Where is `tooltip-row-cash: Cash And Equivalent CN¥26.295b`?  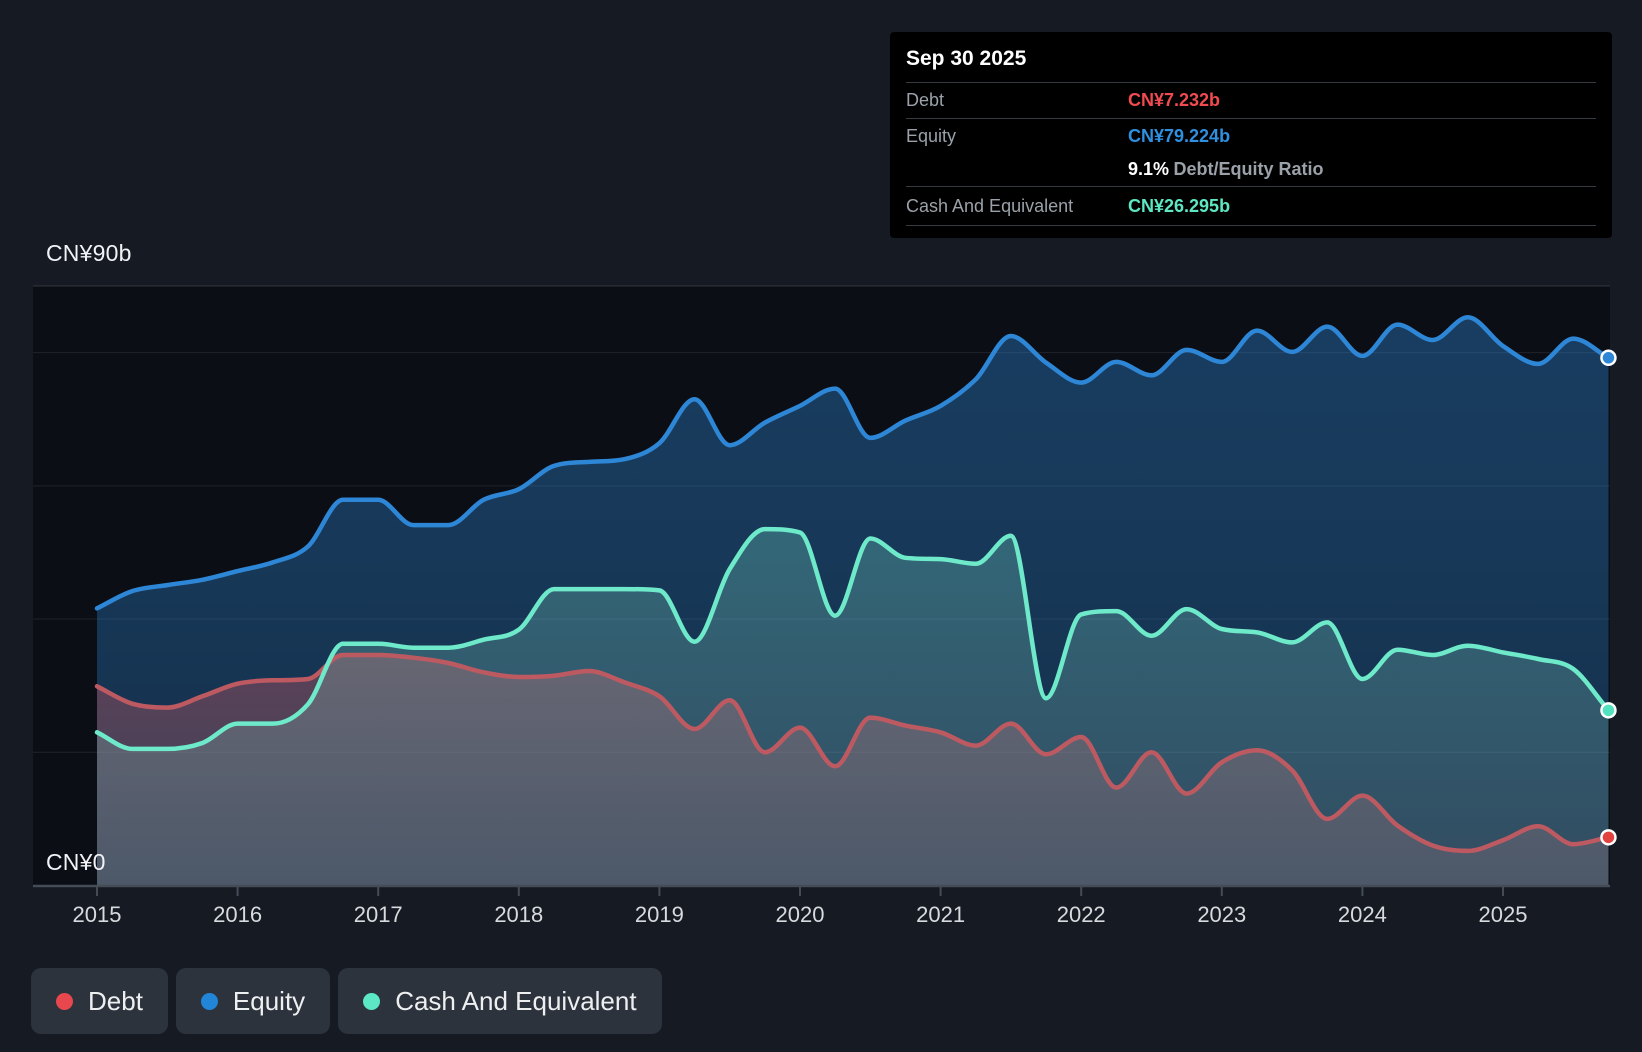 tooltip-row-cash: Cash And Equivalent CN¥26.295b is located at coordinates (1251, 206).